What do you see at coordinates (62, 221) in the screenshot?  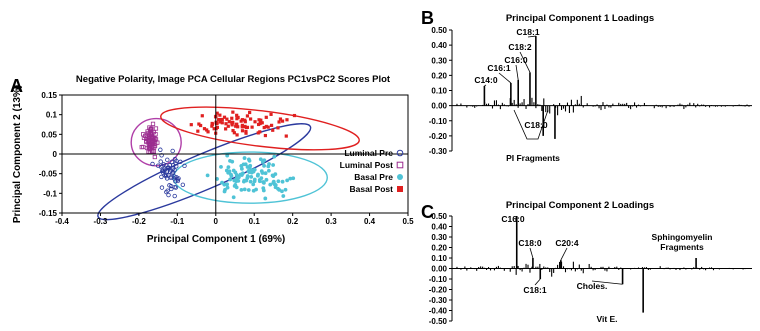 I see `x-tick-label-0: -0.4` at bounding box center [62, 221].